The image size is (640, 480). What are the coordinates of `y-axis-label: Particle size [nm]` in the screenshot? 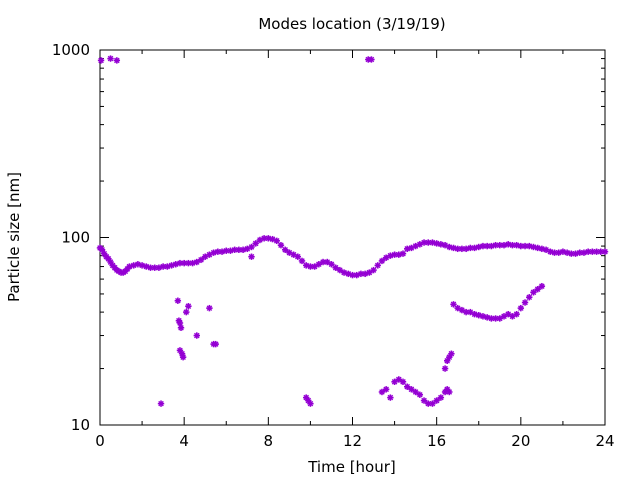 It's located at (14, 237).